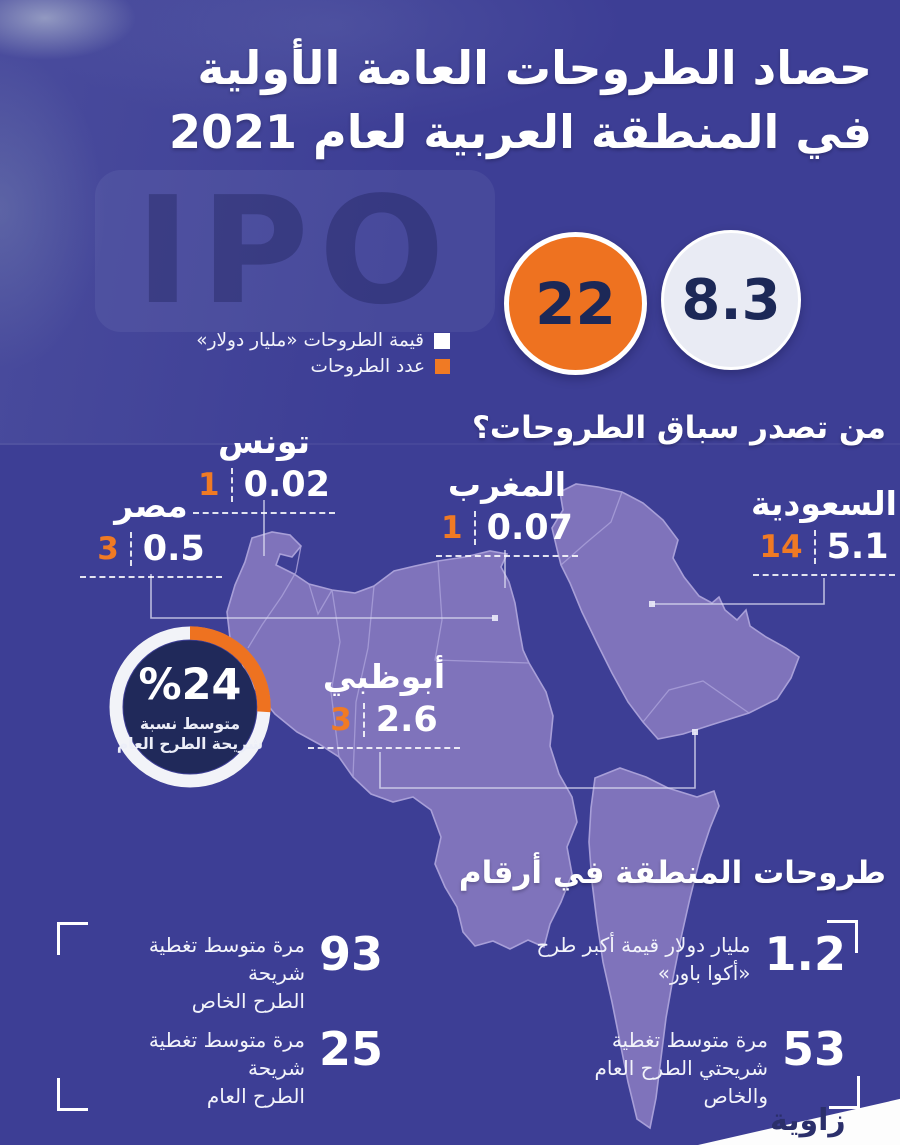 Image resolution: width=900 pixels, height=1145 pixels. What do you see at coordinates (824, 530) in the screenshot?
I see `callout-saudi: السعودية 14 5.1` at bounding box center [824, 530].